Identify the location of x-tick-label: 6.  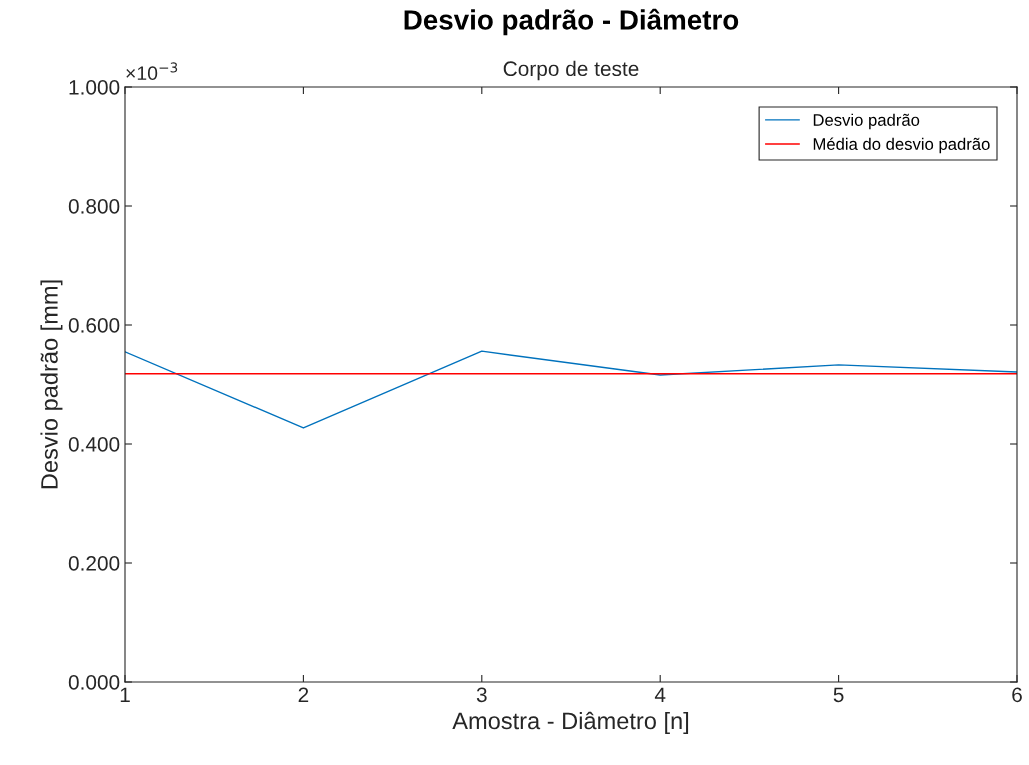
(1017, 695).